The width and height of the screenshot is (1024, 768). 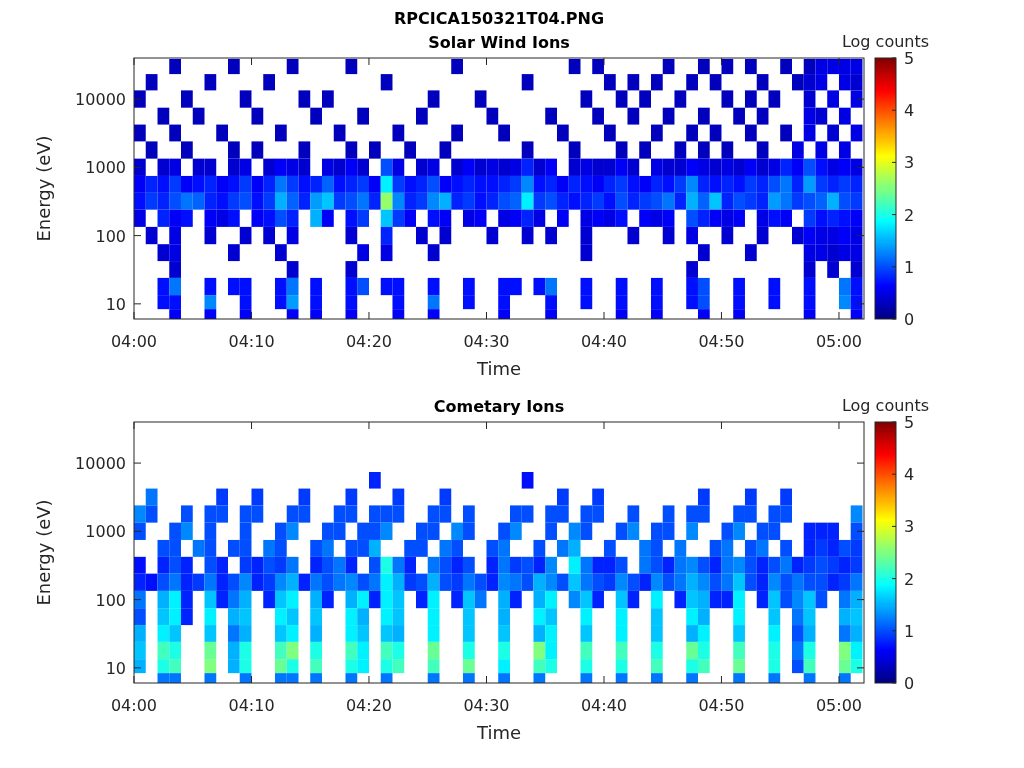 What do you see at coordinates (499, 18) in the screenshot?
I see `chart-title: RPCICA150321T04.PNG` at bounding box center [499, 18].